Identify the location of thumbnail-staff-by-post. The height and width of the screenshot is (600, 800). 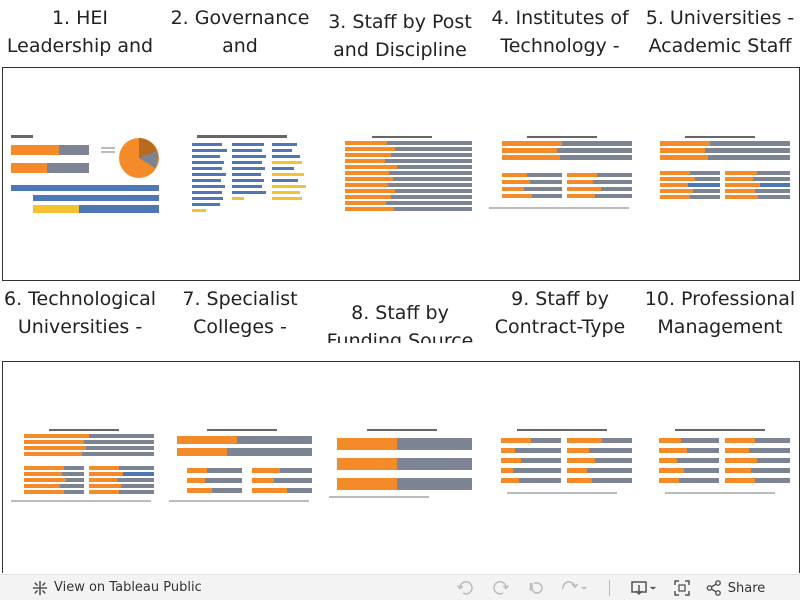
(402, 178).